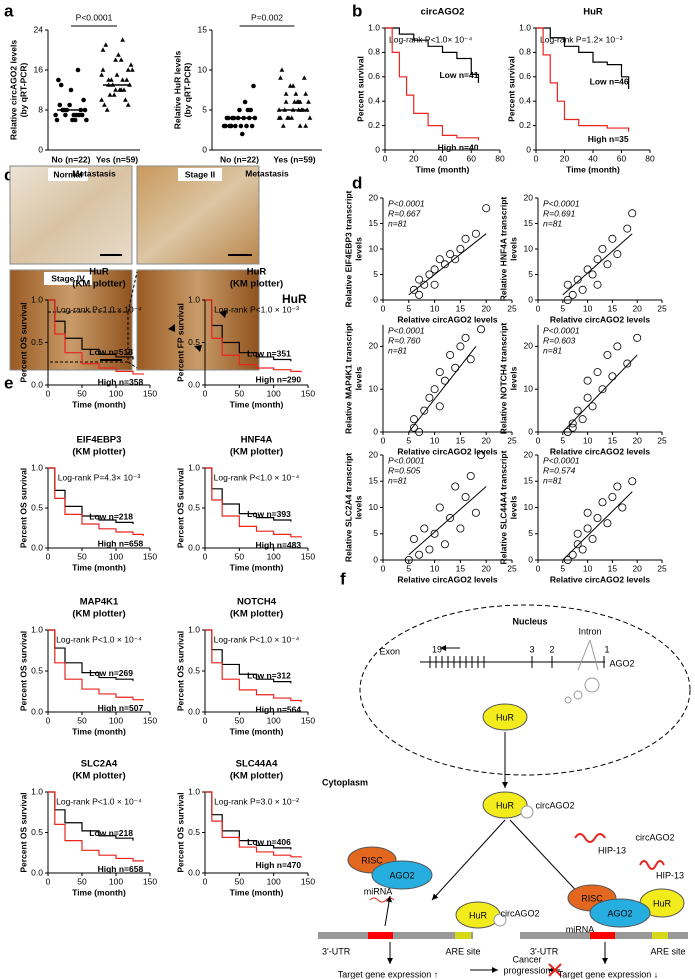  What do you see at coordinates (637, 308) in the screenshot?
I see `x-tick-label: 20` at bounding box center [637, 308].